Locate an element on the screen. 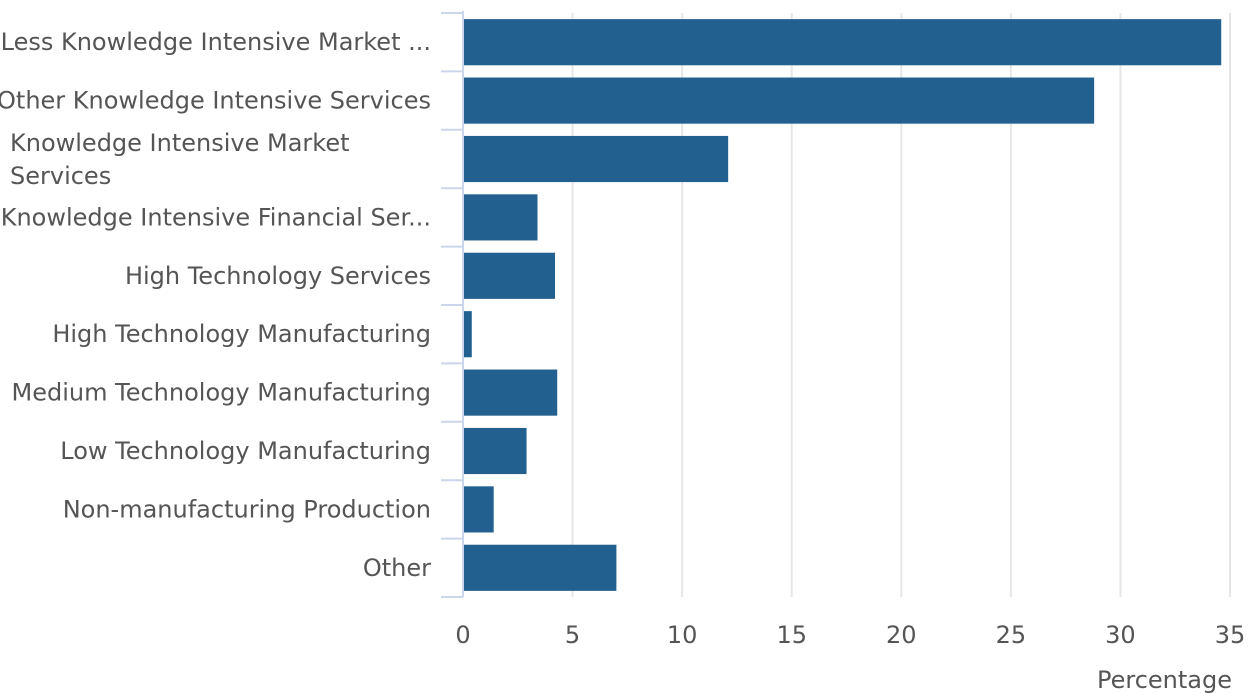 The height and width of the screenshot is (693, 1252). category-label: Non-manufacturing Production is located at coordinates (247, 509).